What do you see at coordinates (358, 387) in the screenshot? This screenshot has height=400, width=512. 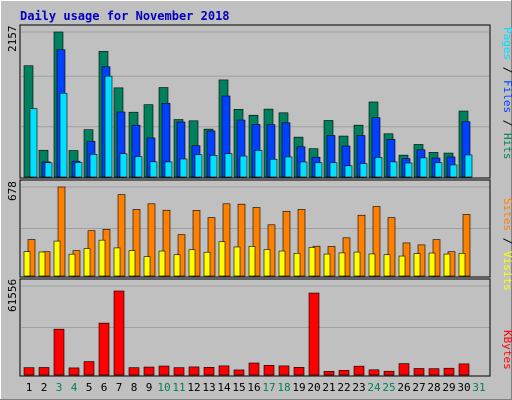 I see `x-label-day-23: 23` at bounding box center [358, 387].